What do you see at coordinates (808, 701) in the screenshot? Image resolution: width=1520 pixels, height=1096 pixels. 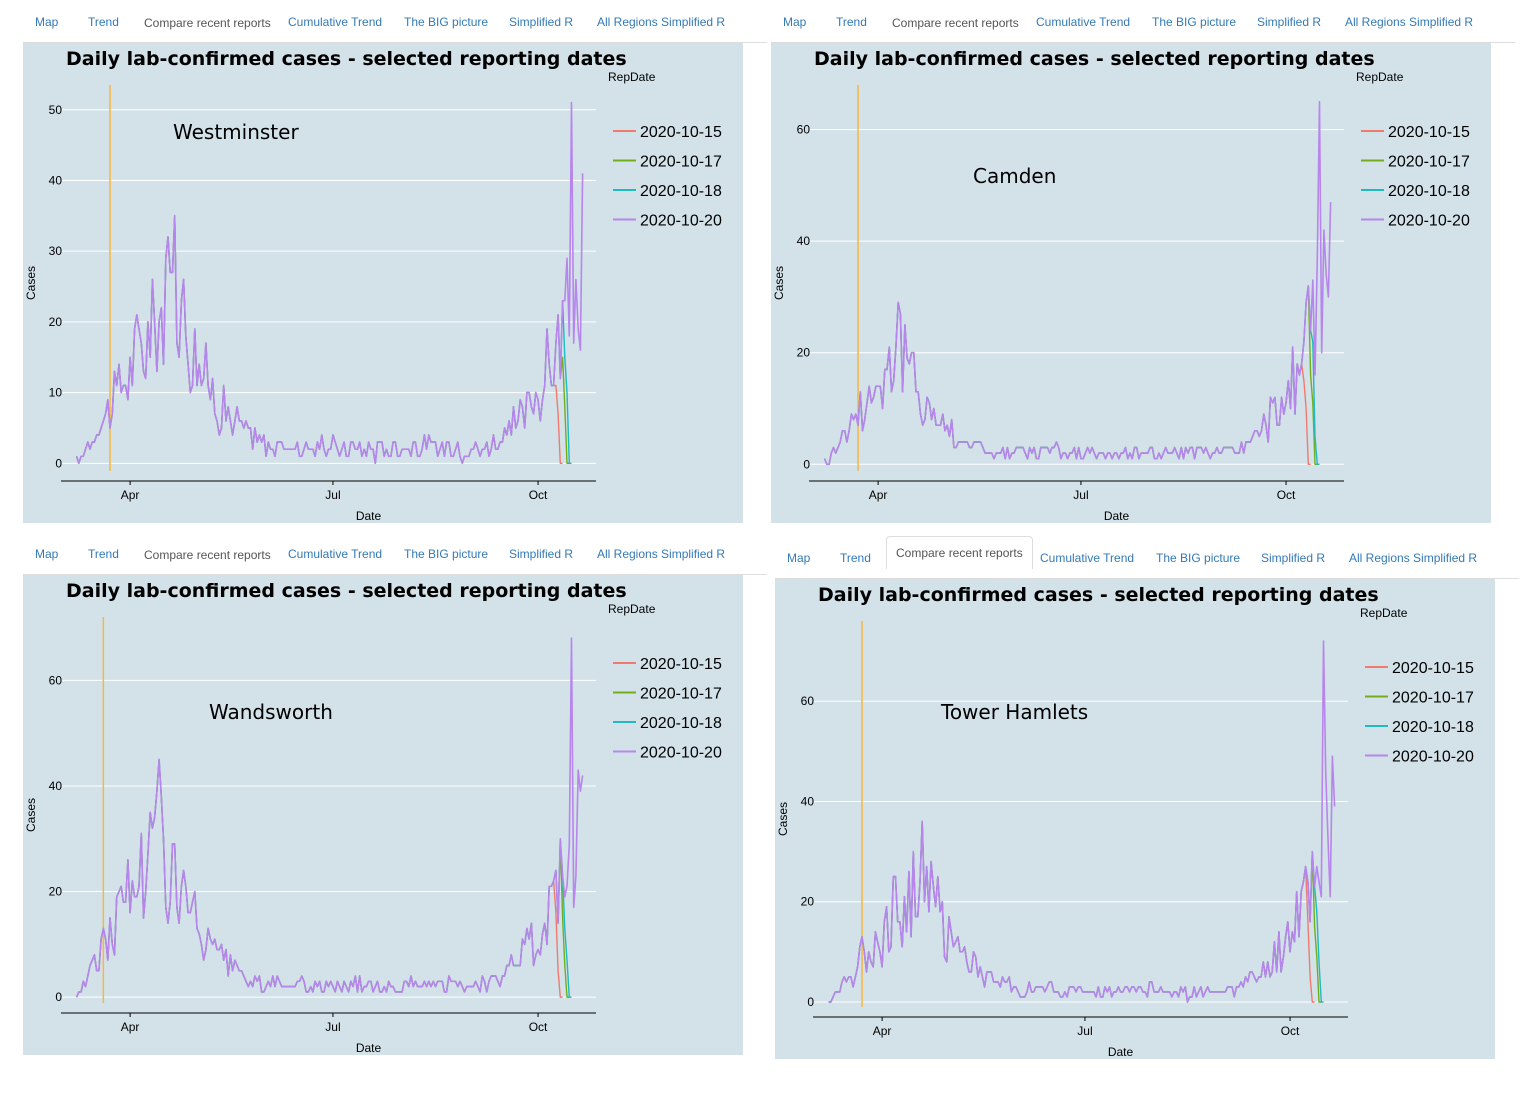 I see `y-tick-label: 60` at bounding box center [808, 701].